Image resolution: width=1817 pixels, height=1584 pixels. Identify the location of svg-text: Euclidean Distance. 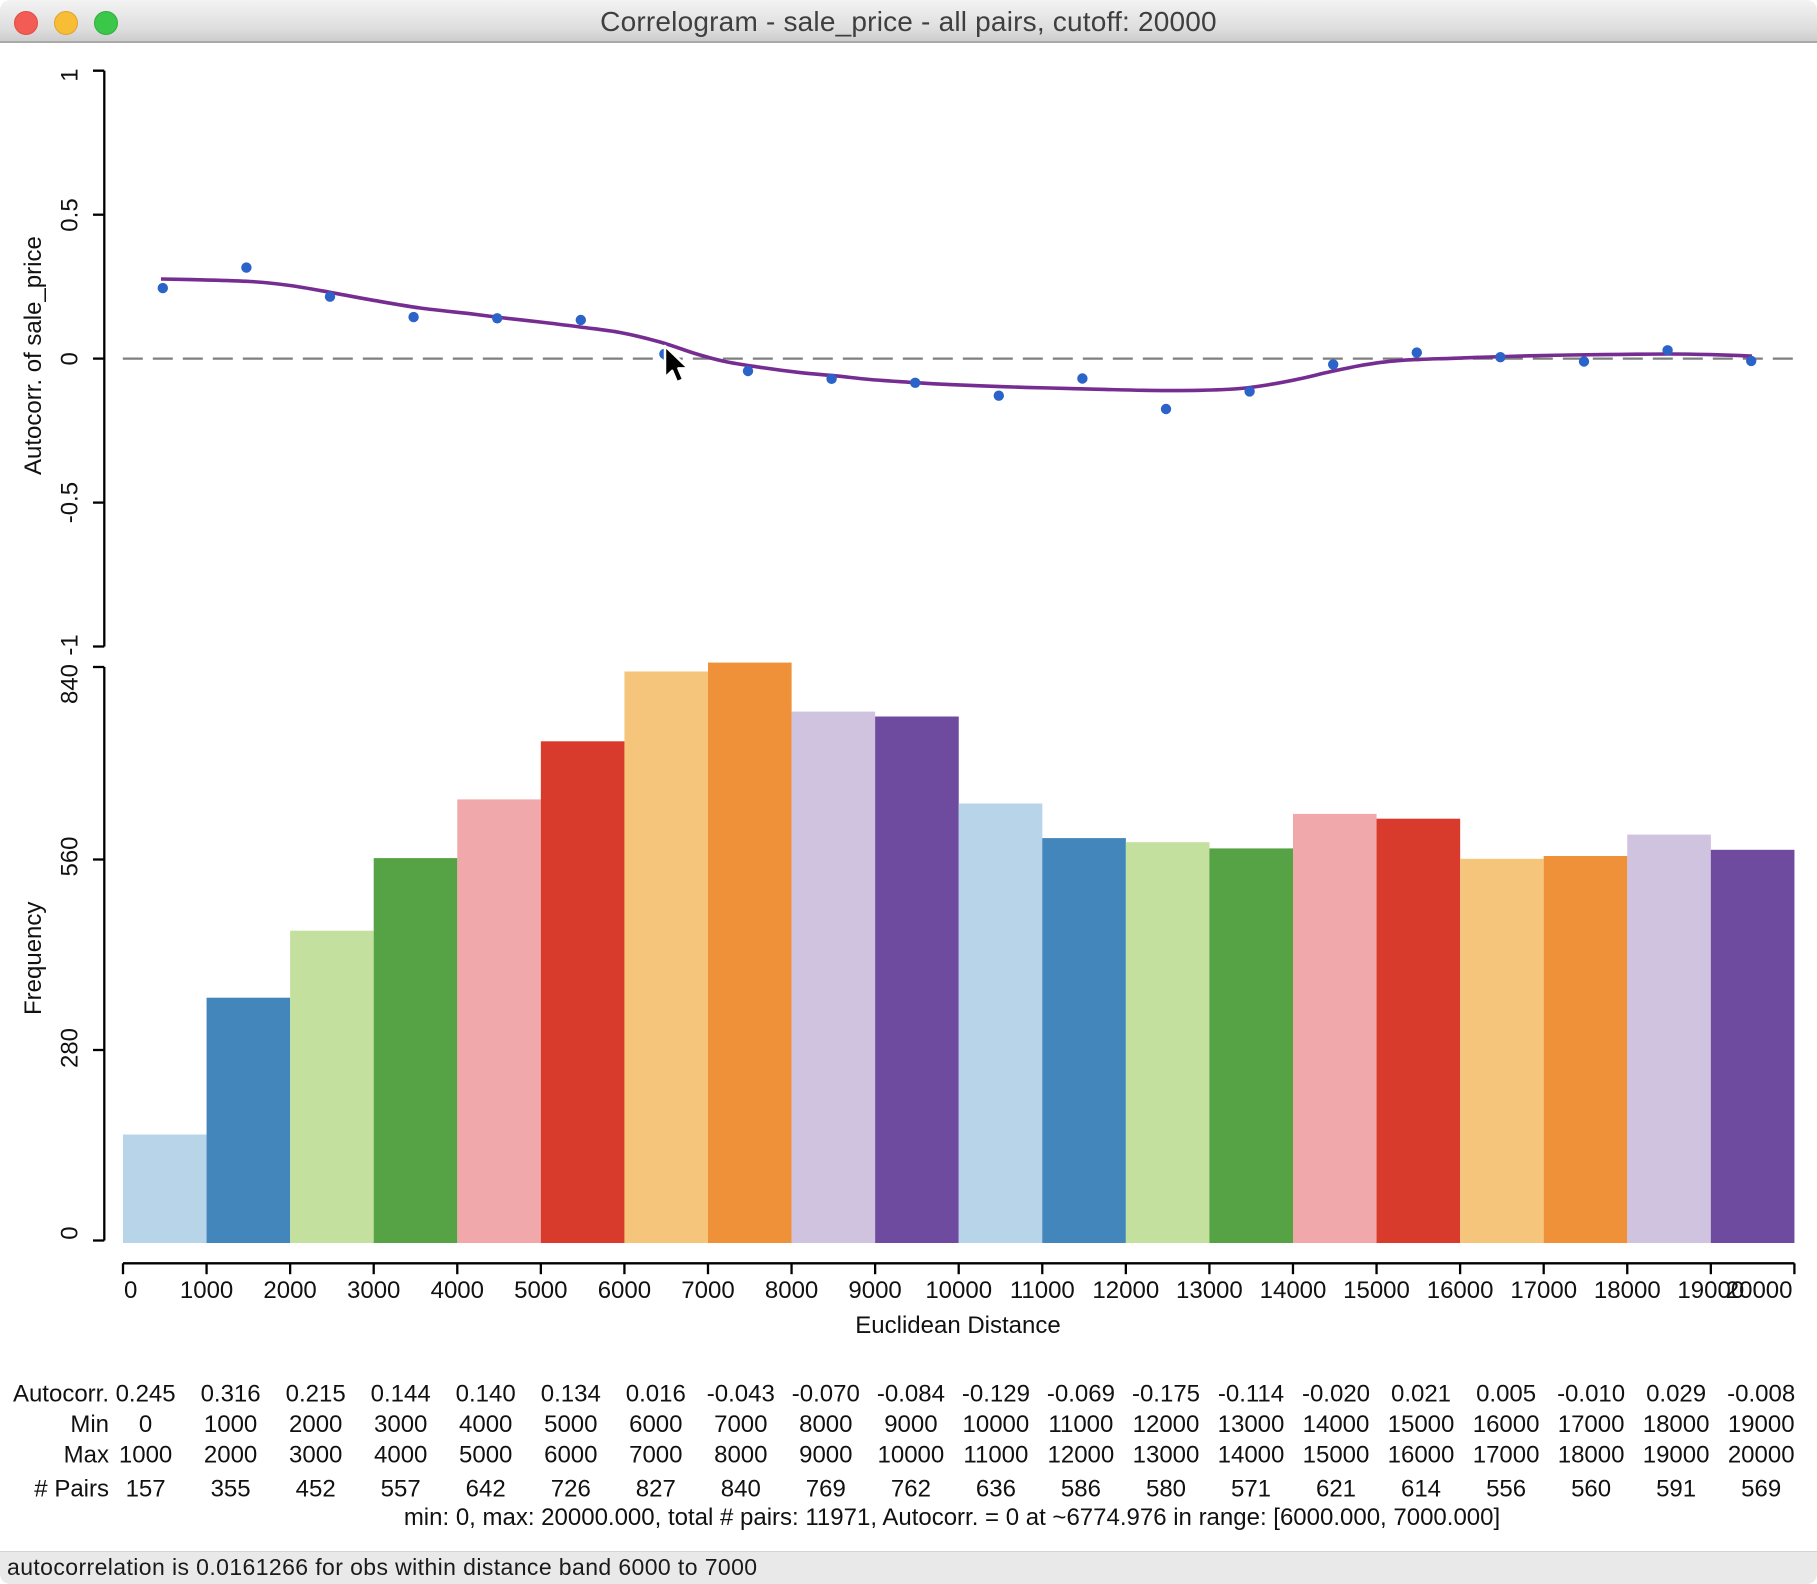
(957, 1325).